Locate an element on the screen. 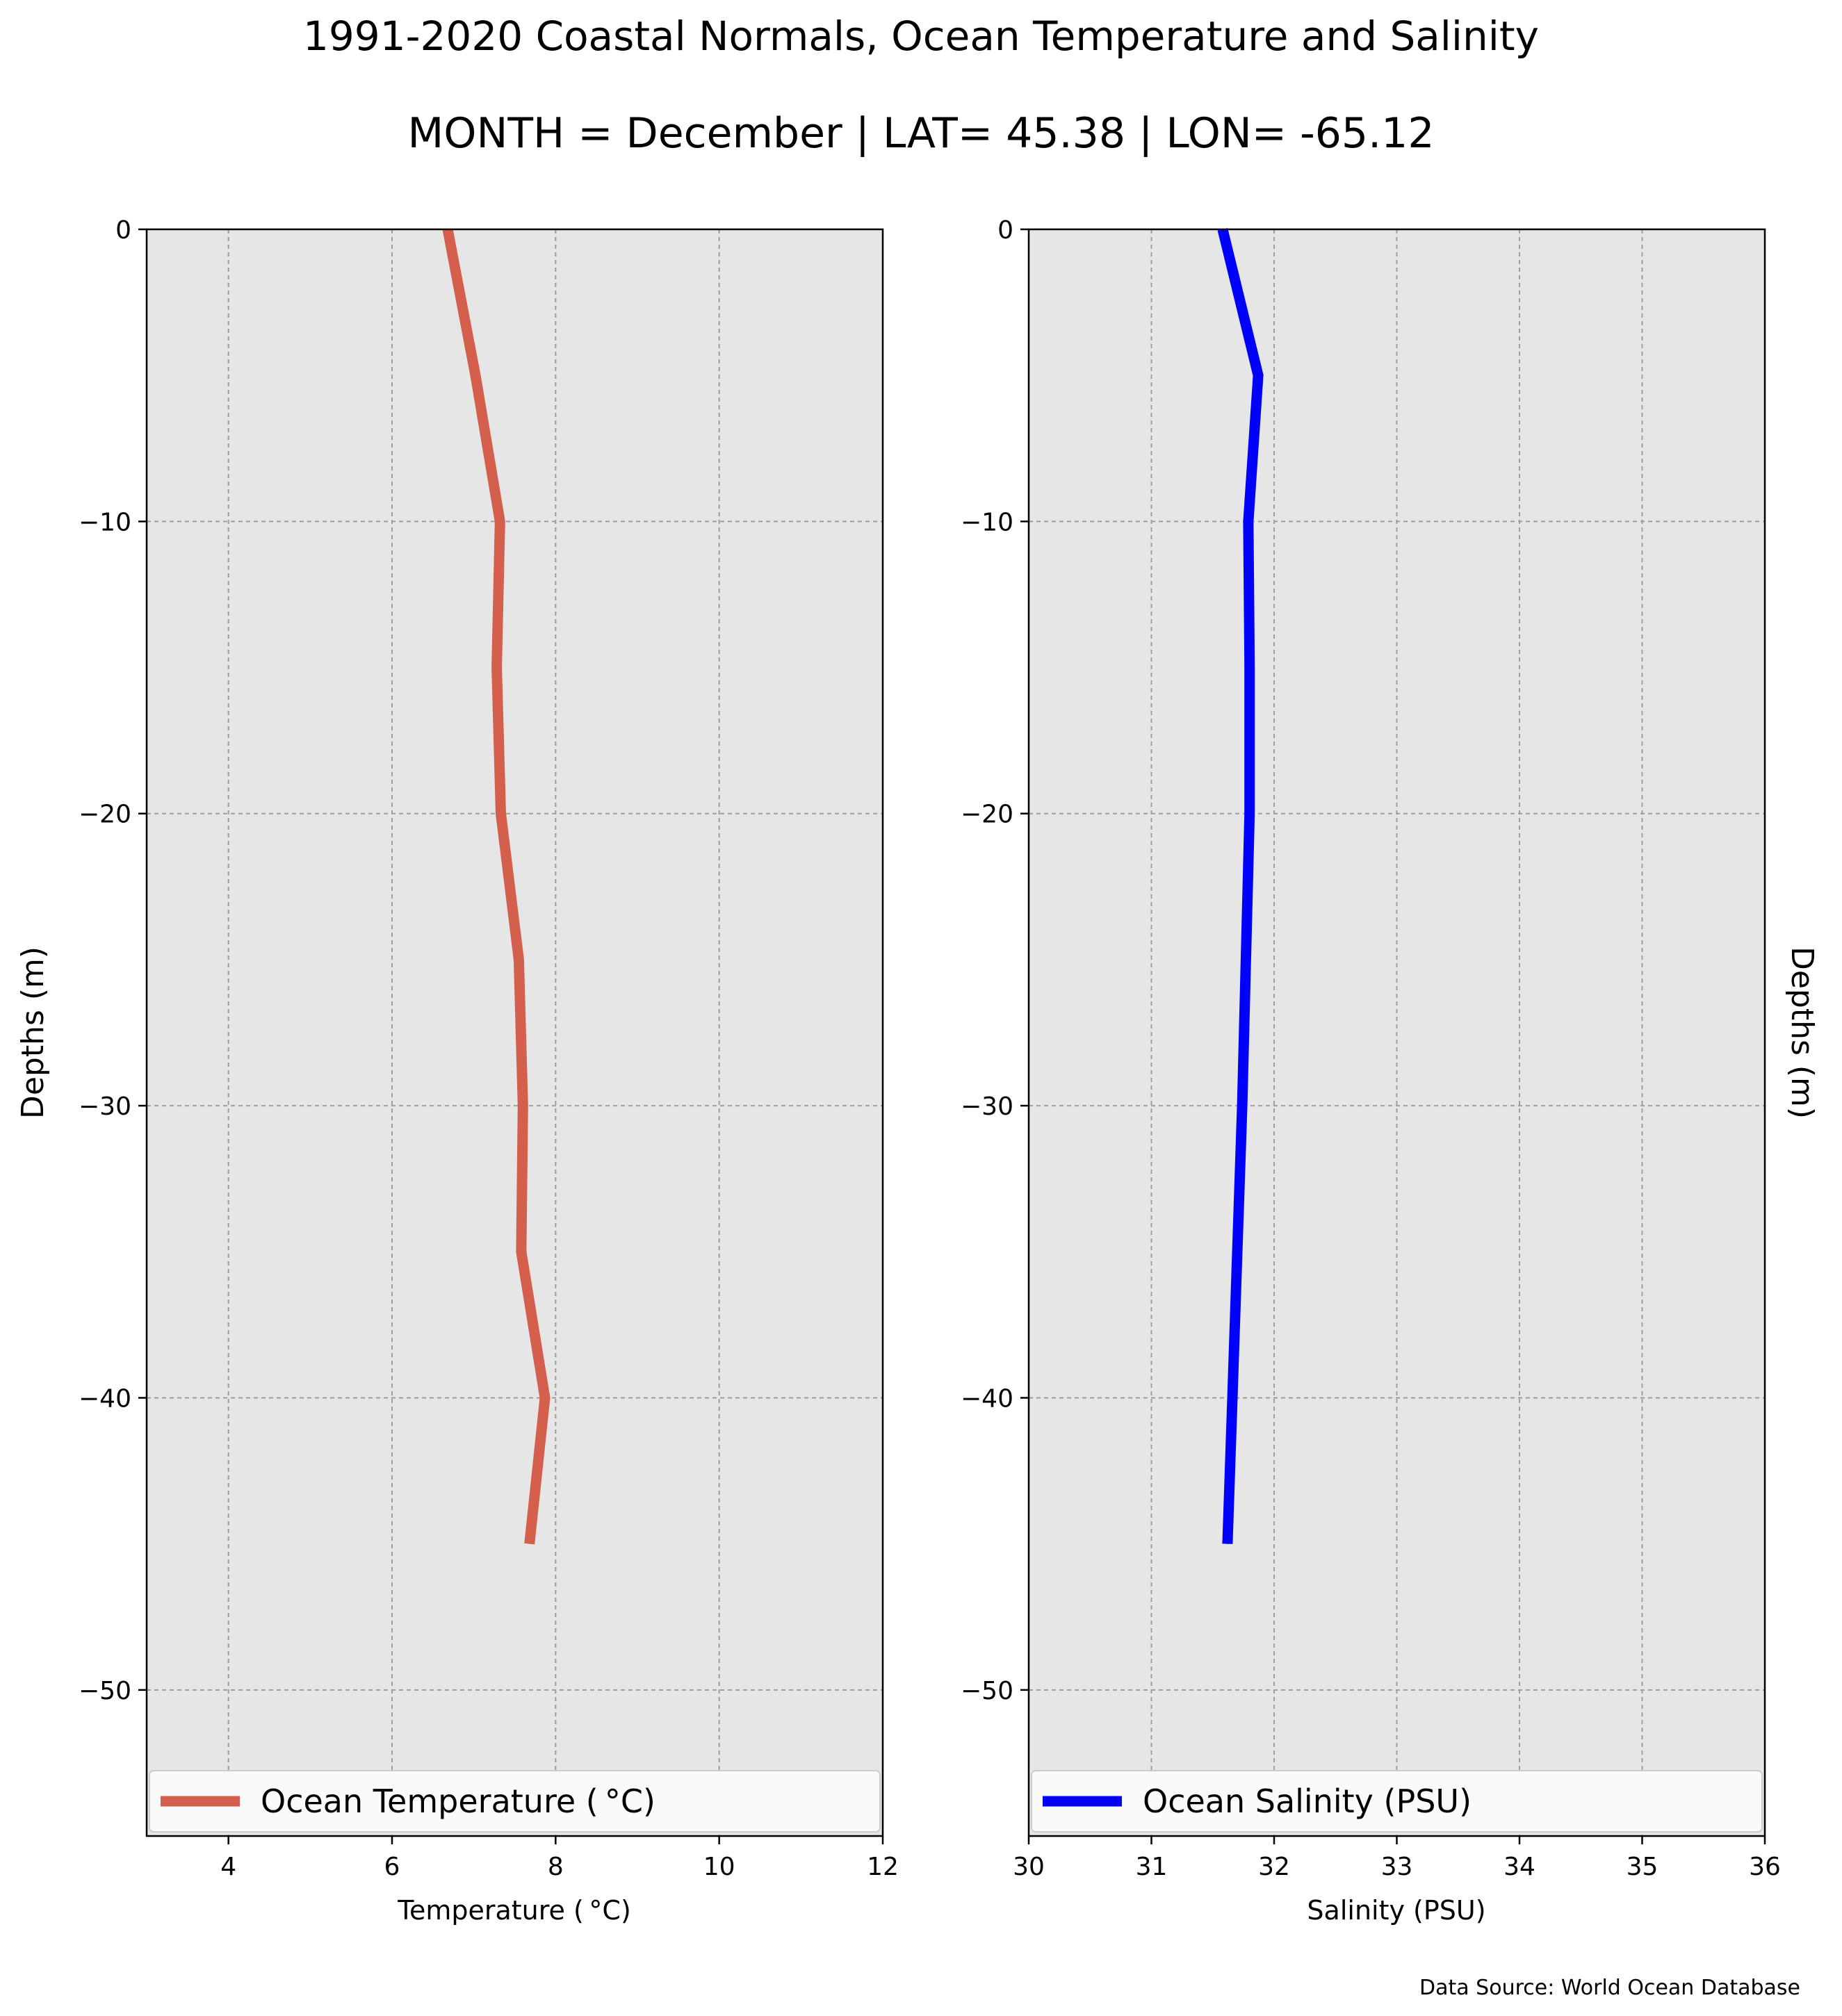  temperature-x-axis-label: Temperature ( °C) is located at coordinates (514, 1911).